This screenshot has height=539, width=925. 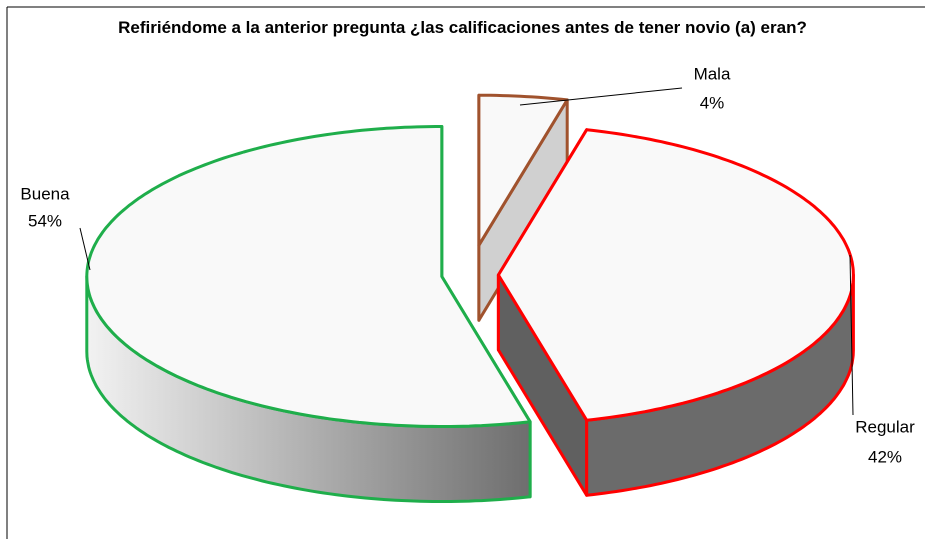 I want to click on data-label-name: Buena, so click(x=45, y=193).